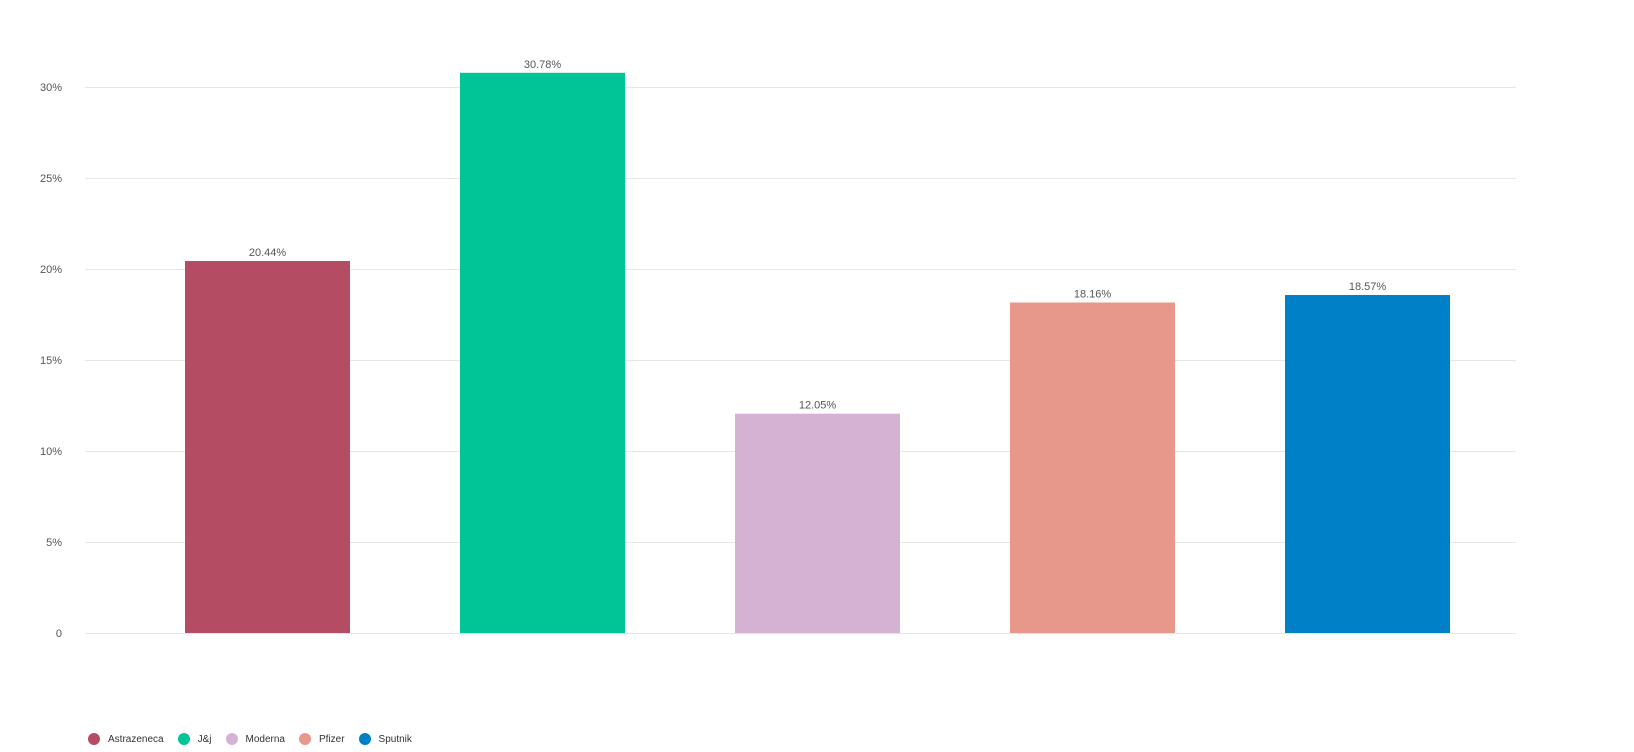 This screenshot has height=752, width=1634. I want to click on legend-item-pfizer: Pfizer, so click(321, 739).